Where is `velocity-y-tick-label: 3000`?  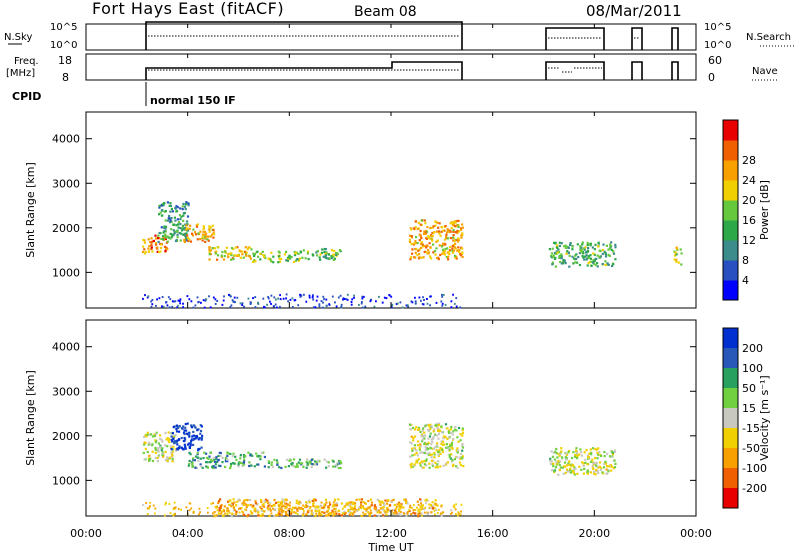
velocity-y-tick-label: 3000 is located at coordinates (66, 391).